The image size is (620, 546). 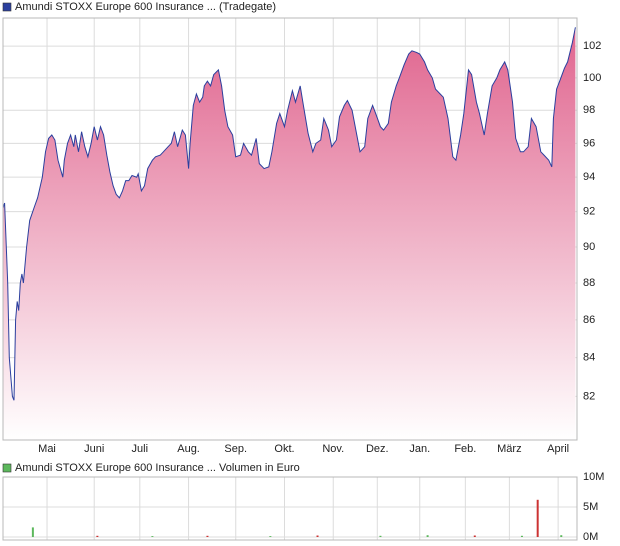 I want to click on y-tick-label: 94, so click(x=589, y=177).